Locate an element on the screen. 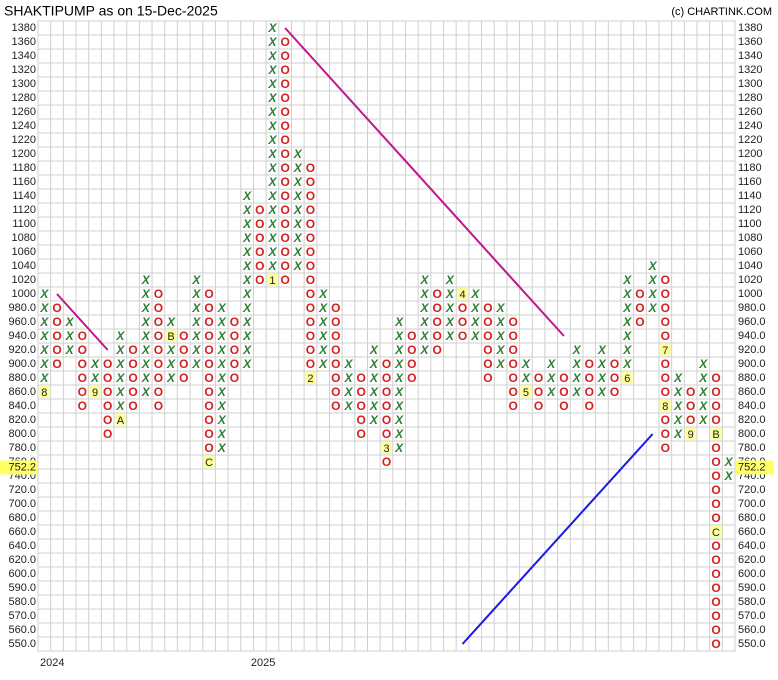 This screenshot has height=680, width=778. y-tick-label: 960.0 is located at coordinates (22, 322).